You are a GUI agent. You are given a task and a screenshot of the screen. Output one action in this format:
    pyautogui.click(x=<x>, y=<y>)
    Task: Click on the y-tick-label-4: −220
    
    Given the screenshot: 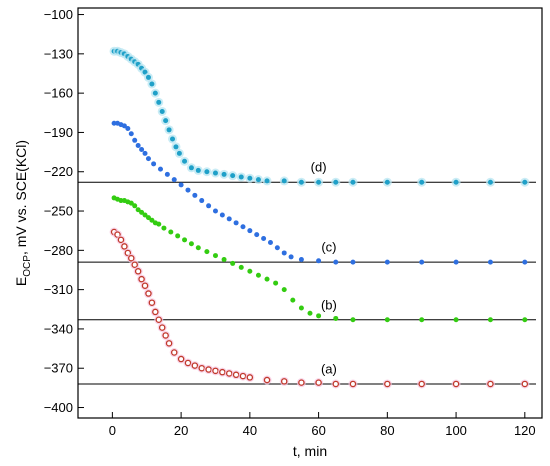 What is the action you would take?
    pyautogui.click(x=58, y=171)
    